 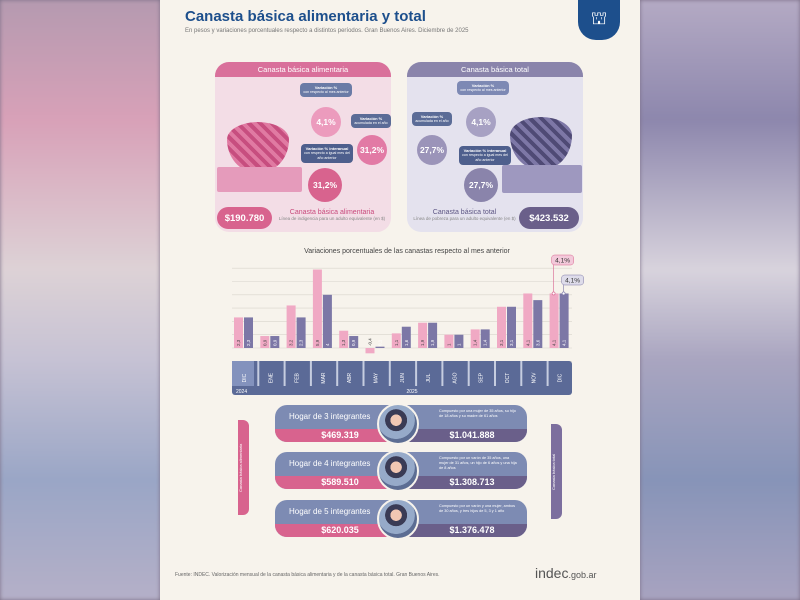 I want to click on bar-value-label: 2,3, so click(x=301, y=342).